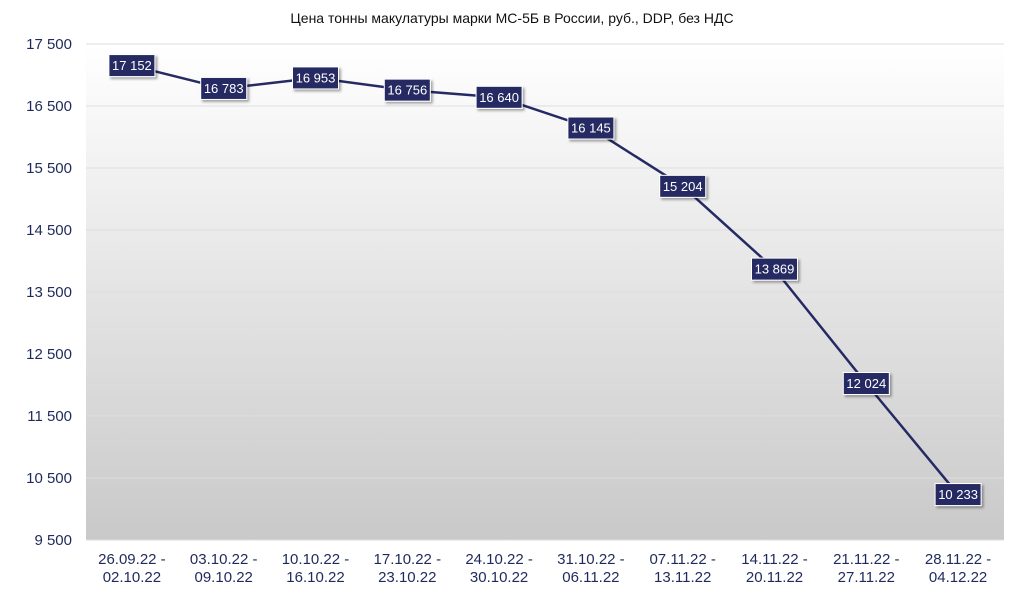  I want to click on y-tick-label: 17 500, so click(49, 44).